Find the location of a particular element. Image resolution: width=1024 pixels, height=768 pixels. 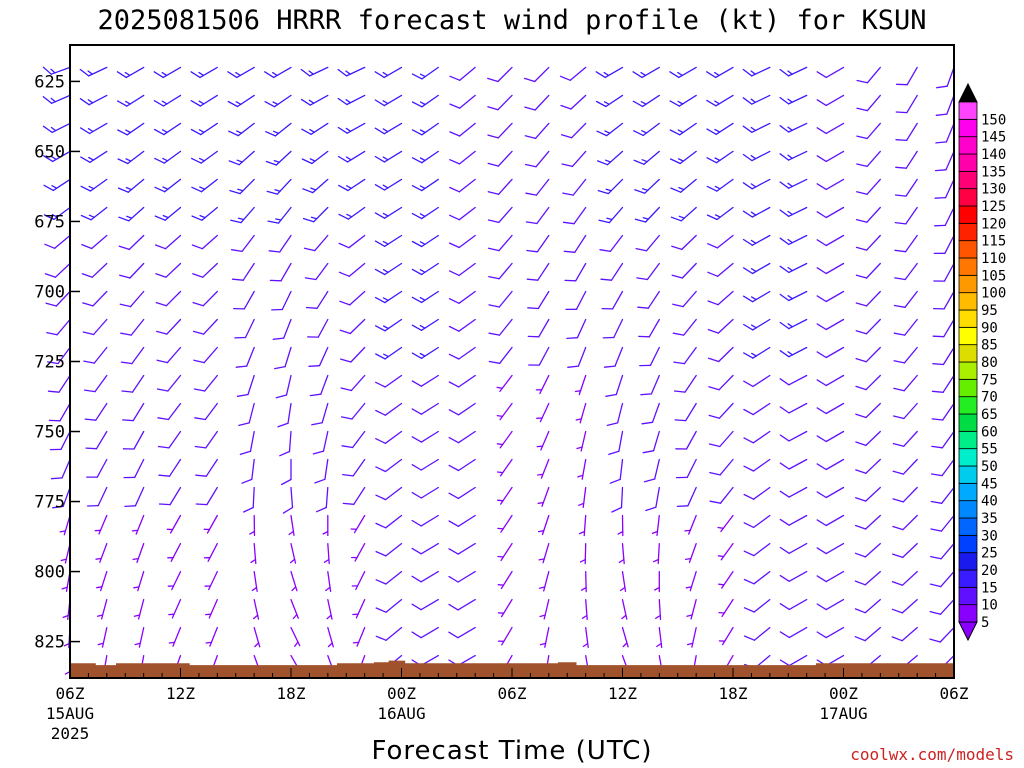

wind-barb-h6-p740 is located at coordinates (169, 411).